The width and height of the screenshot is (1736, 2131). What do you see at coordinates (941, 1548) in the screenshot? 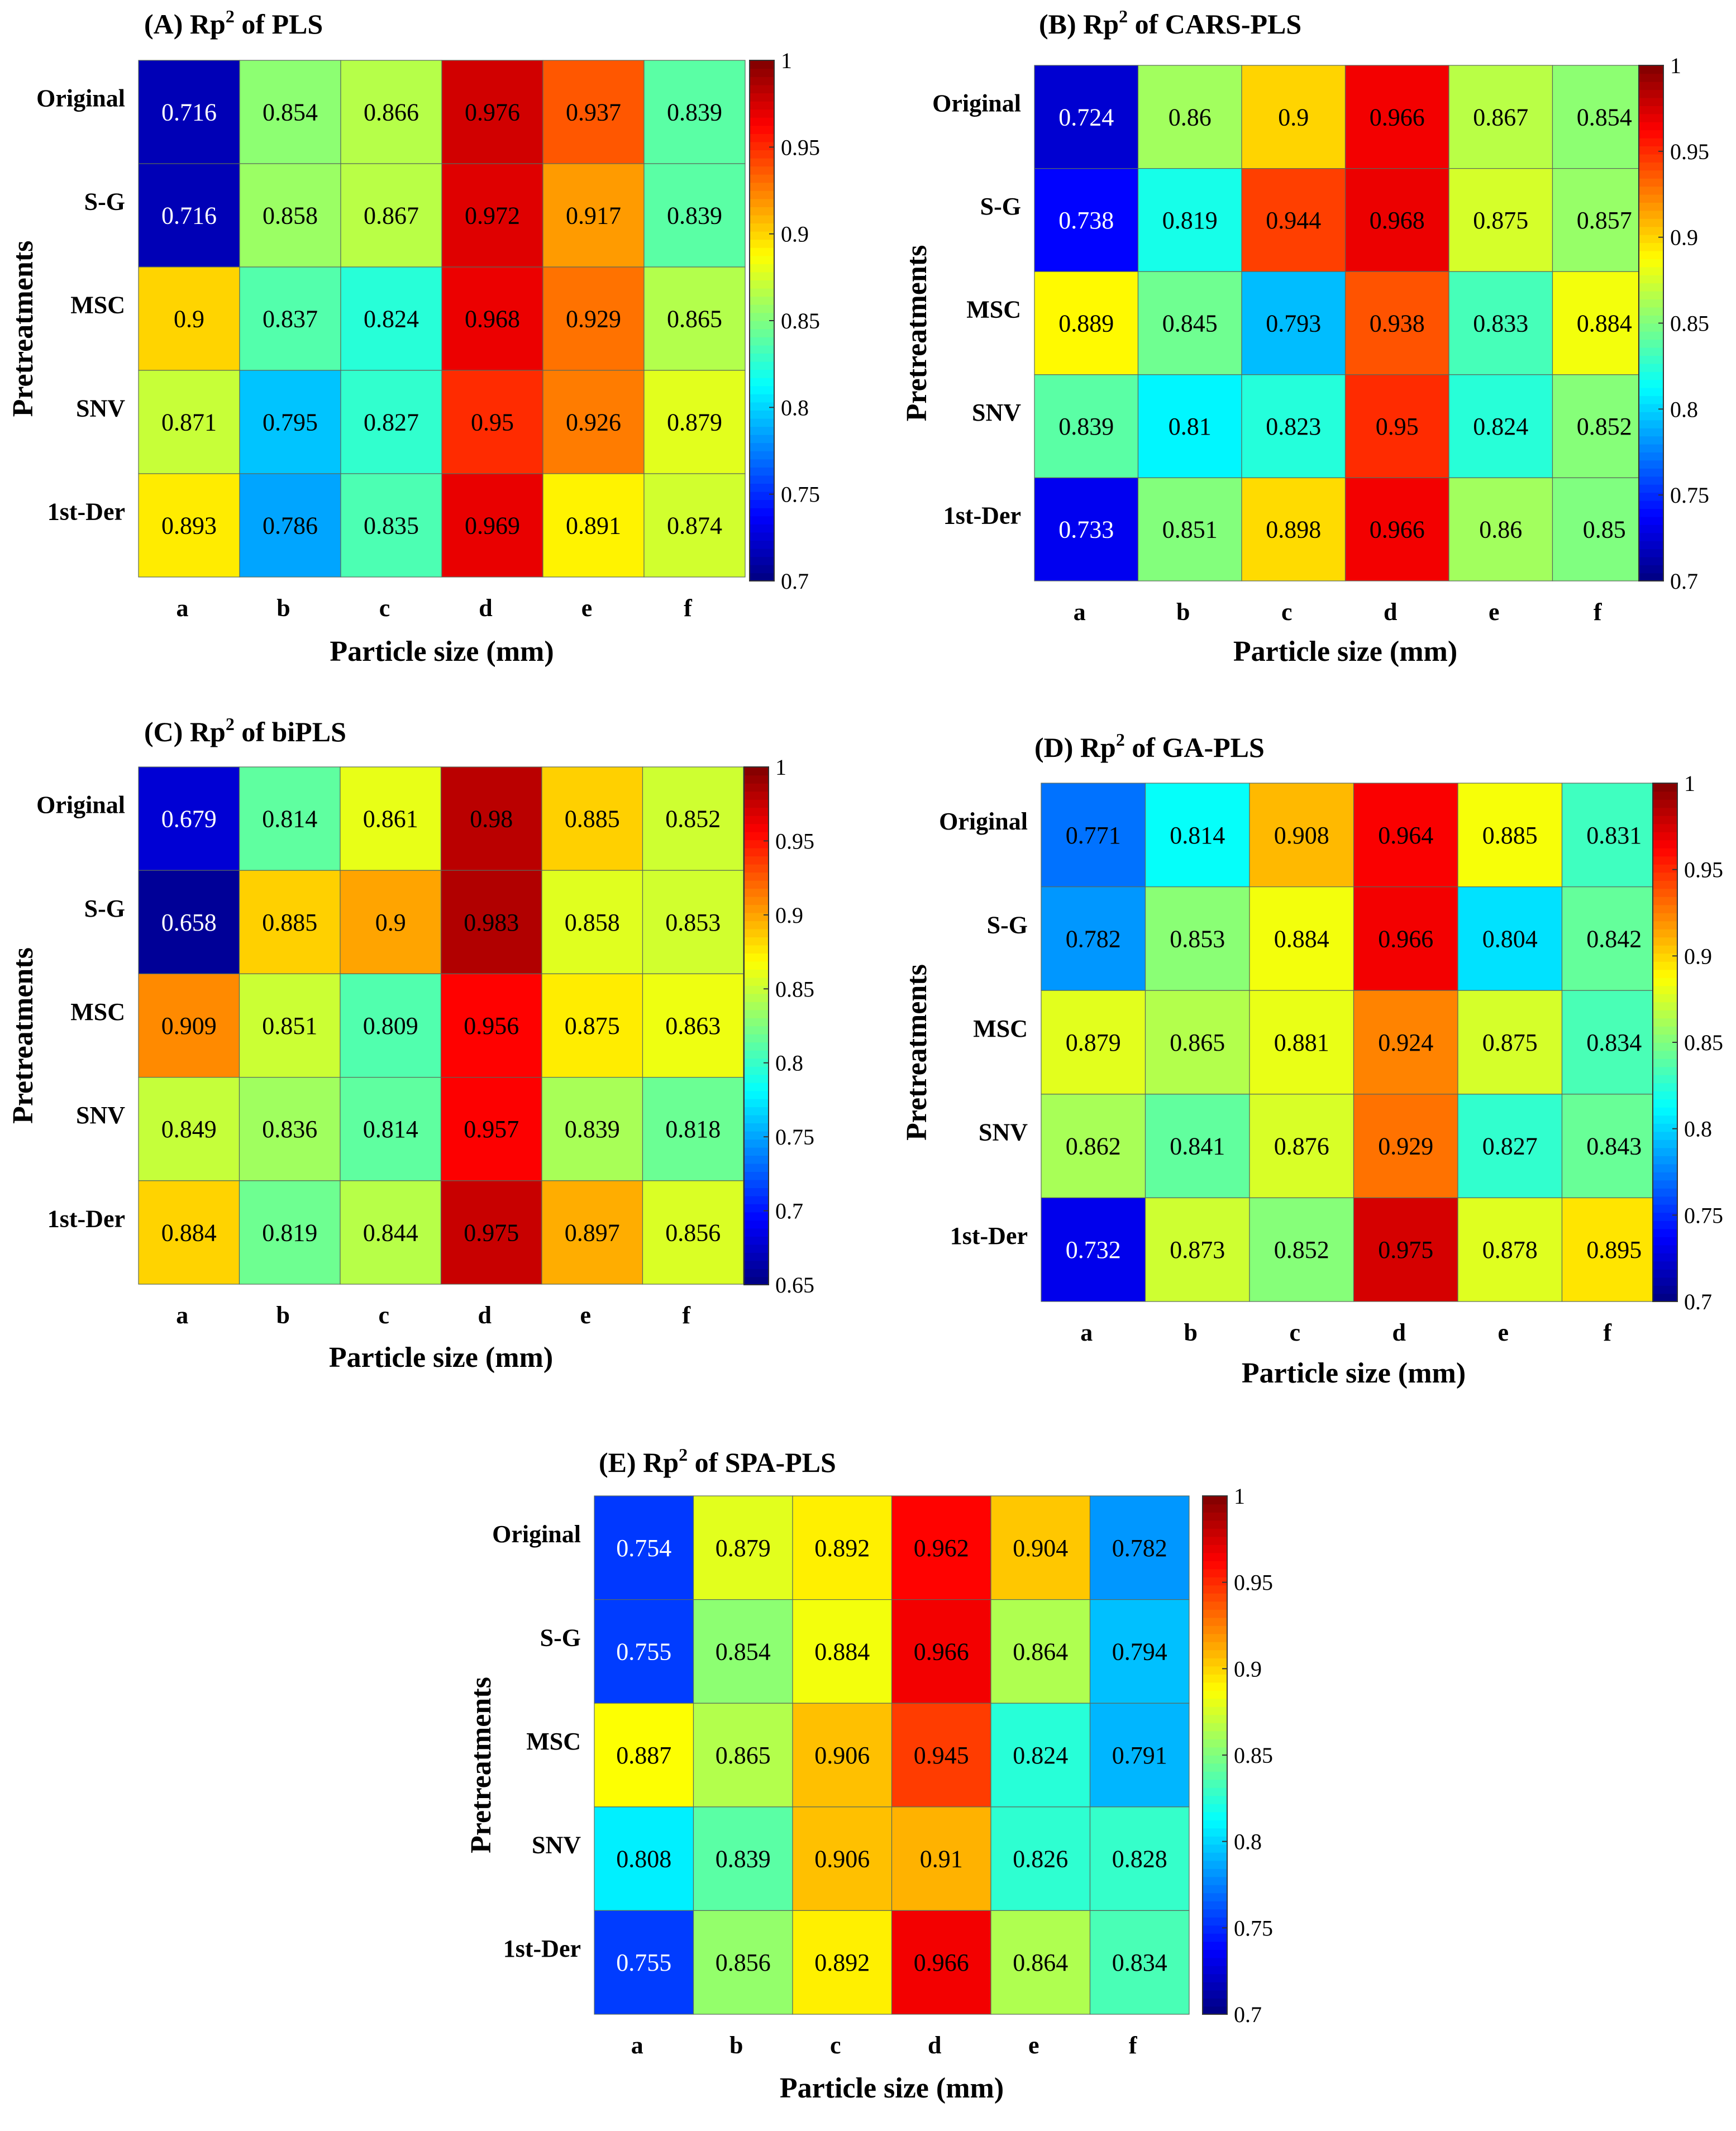
I see `cell-value-label: 0.962` at bounding box center [941, 1548].